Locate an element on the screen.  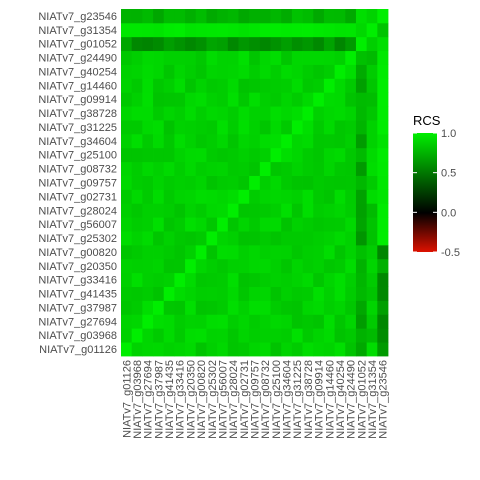
x-tick-label: NIATv7_g09757 is located at coordinates (256, 399).